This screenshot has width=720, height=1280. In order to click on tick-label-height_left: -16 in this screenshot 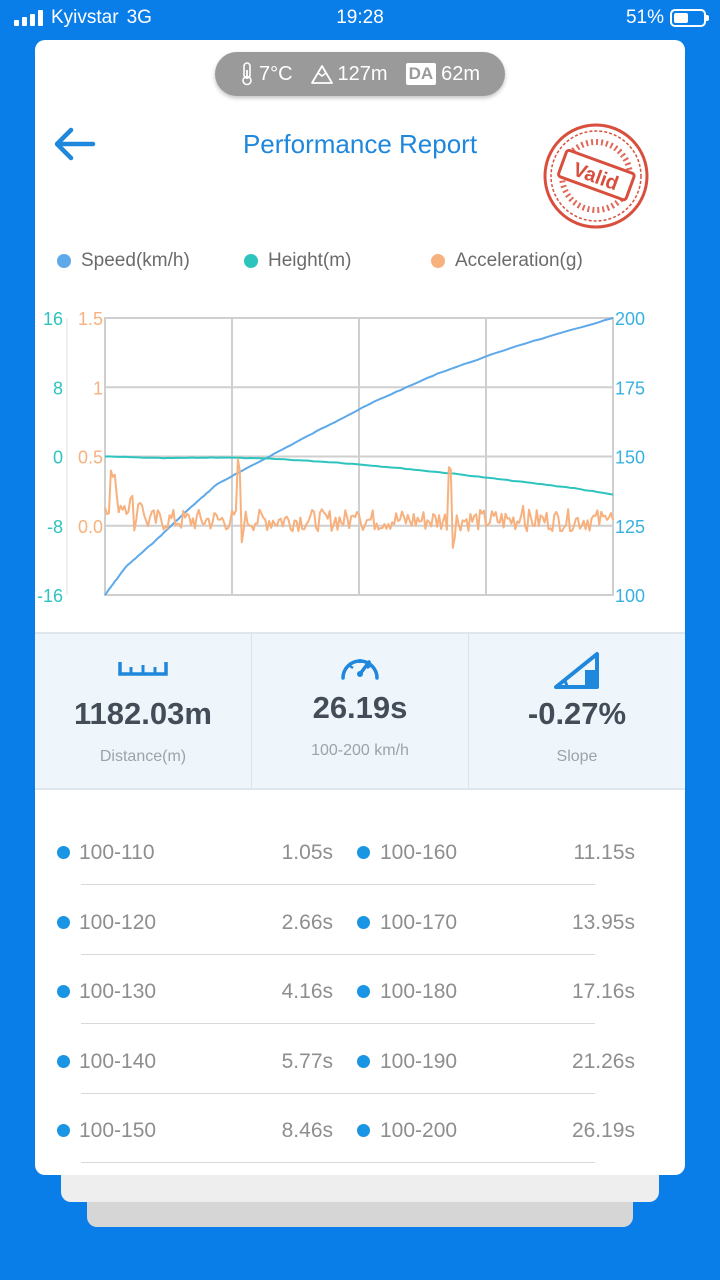, I will do `click(50, 594)`.